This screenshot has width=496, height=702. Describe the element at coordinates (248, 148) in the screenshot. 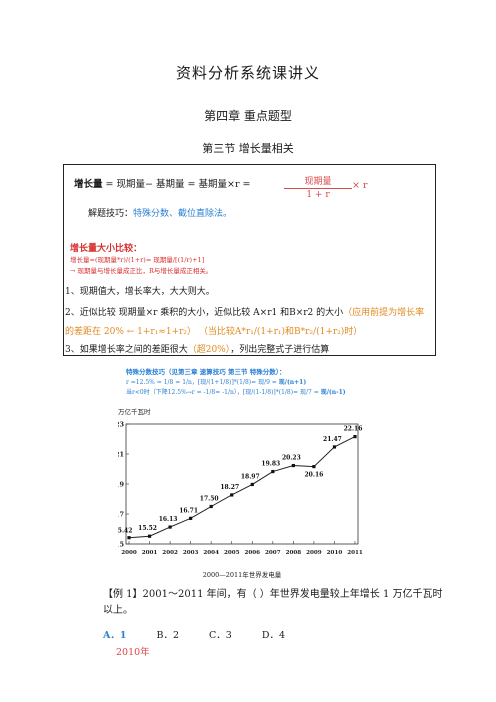

I see `section-title: 第三节 增长量相关` at that location.